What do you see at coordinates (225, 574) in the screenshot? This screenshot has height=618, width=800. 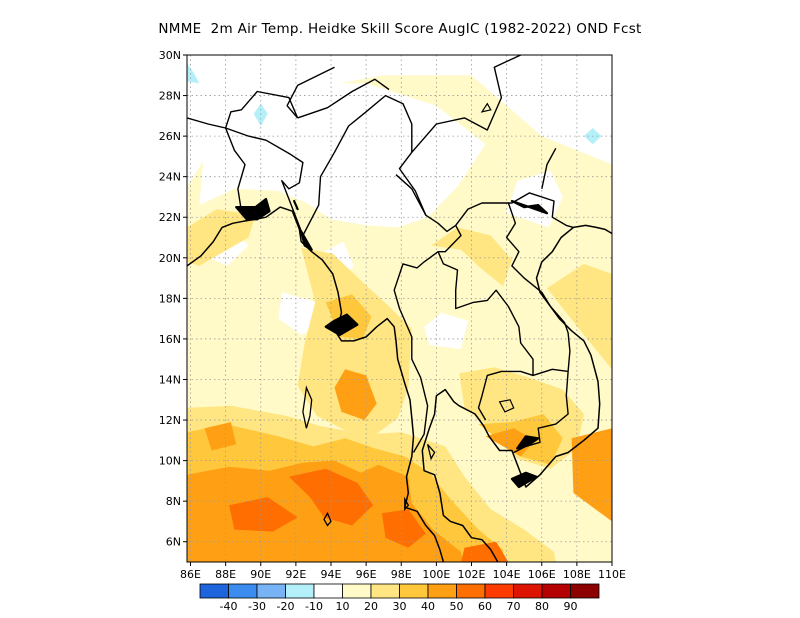 I see `lon-tick-label: 88E` at bounding box center [225, 574].